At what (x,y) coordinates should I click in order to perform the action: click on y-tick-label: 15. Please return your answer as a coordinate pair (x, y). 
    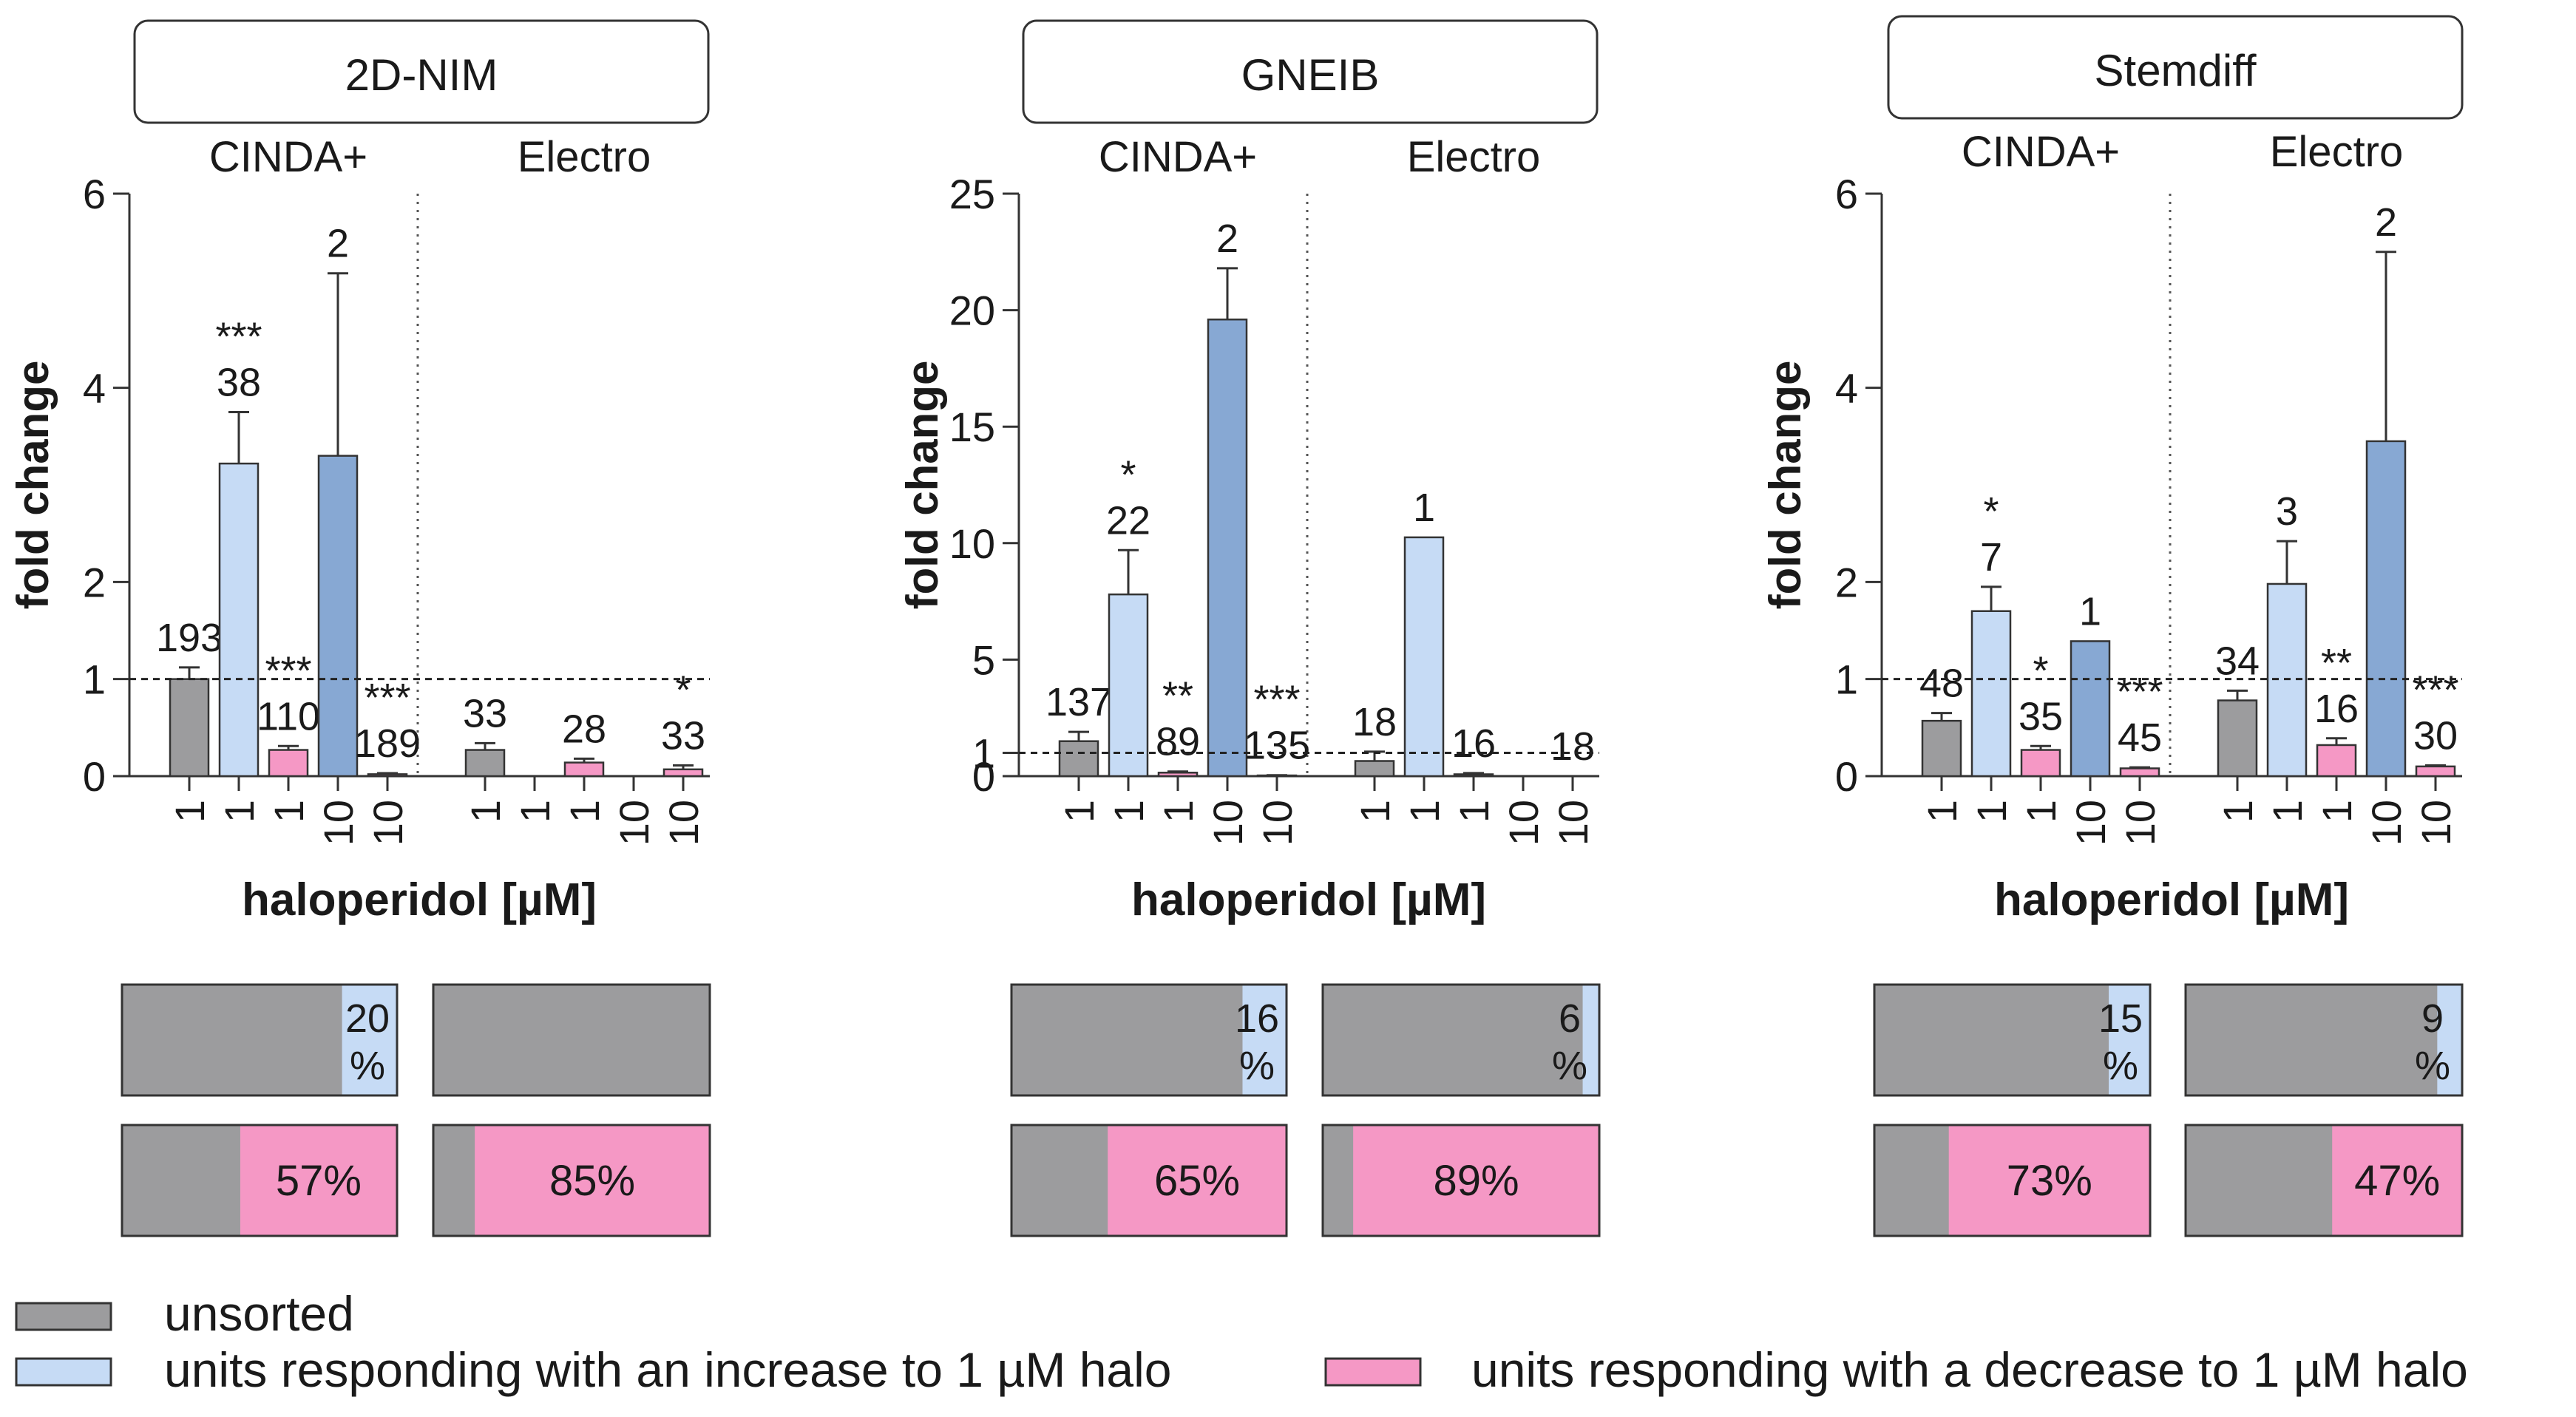
    Looking at the image, I should click on (972, 427).